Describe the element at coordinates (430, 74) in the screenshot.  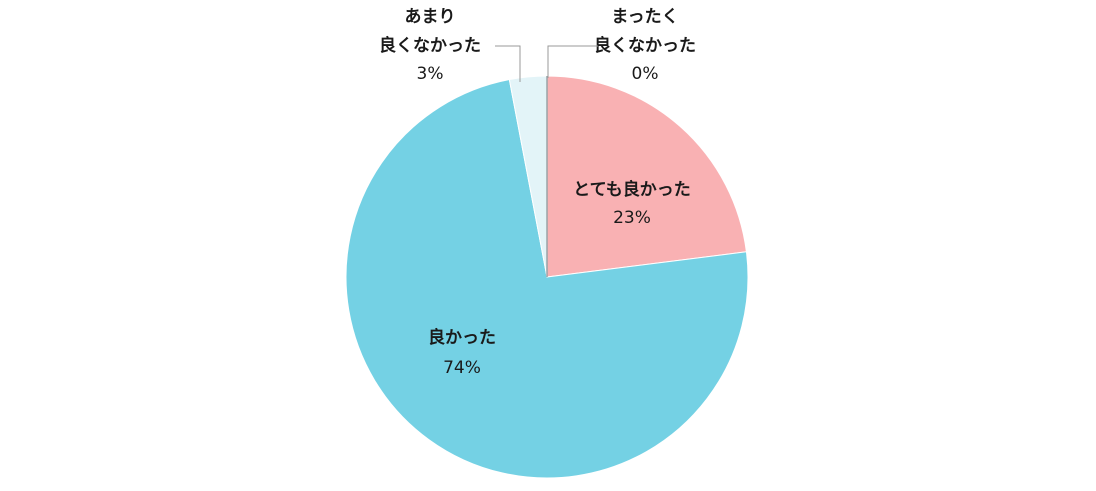
I see `value-label: 3%` at that location.